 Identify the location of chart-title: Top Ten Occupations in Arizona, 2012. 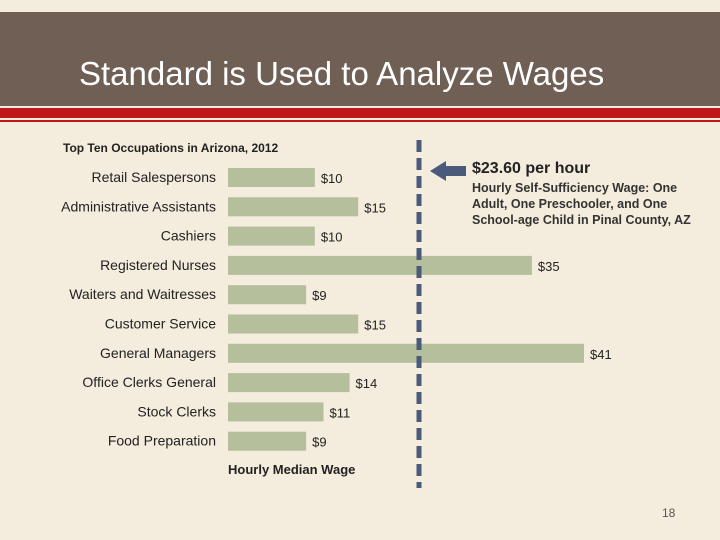
(170, 148).